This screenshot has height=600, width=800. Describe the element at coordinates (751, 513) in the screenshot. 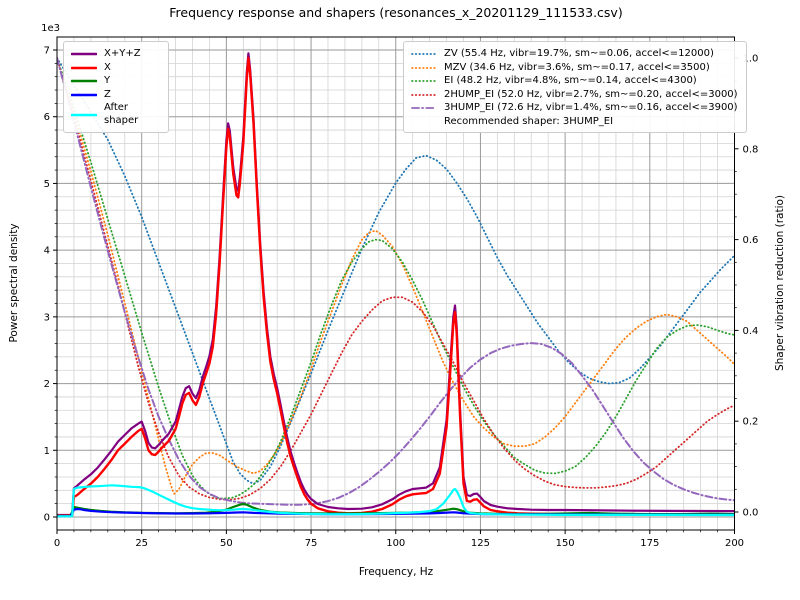

I see `y-right-tick-label: 0.0` at that location.